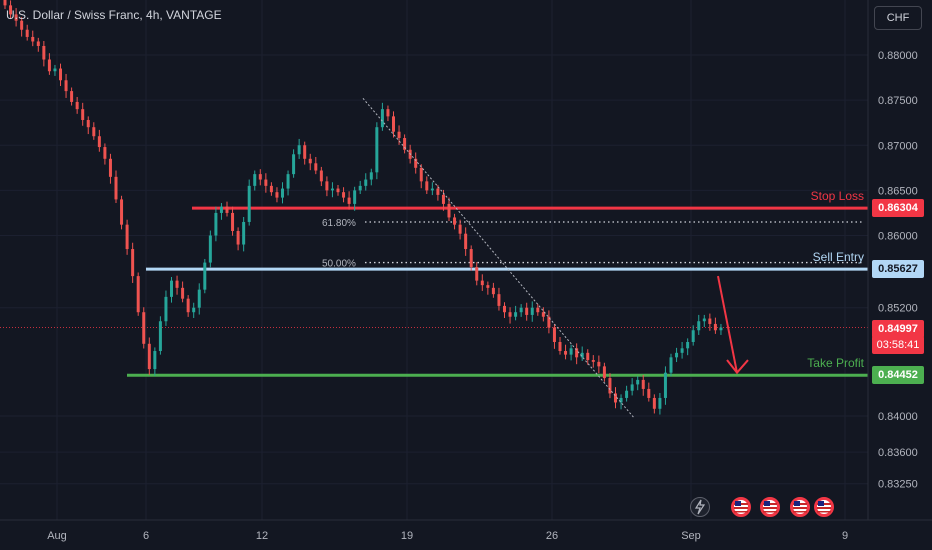 The width and height of the screenshot is (932, 550). What do you see at coordinates (898, 328) in the screenshot?
I see `current-price-tag: 0.84997` at bounding box center [898, 328].